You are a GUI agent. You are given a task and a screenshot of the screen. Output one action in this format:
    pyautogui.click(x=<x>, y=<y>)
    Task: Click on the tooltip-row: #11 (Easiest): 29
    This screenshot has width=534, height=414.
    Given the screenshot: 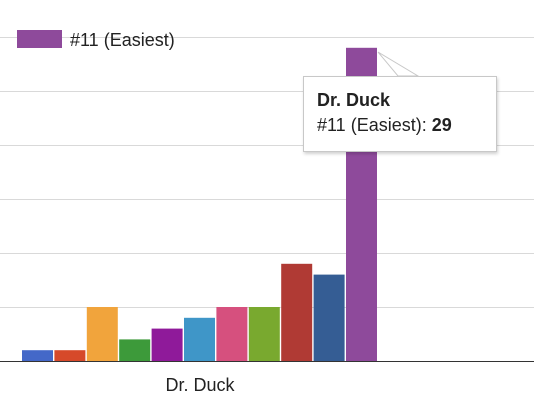 What is the action you would take?
    pyautogui.click(x=400, y=125)
    